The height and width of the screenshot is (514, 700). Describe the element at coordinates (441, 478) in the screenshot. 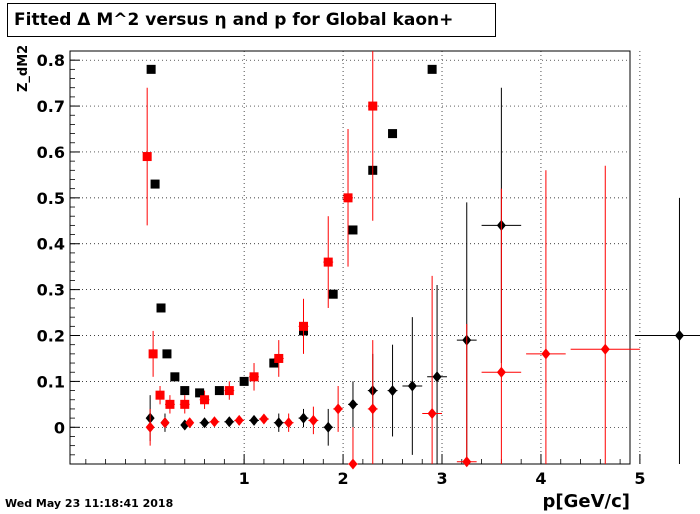

I see `x-tick-label: 3` at that location.